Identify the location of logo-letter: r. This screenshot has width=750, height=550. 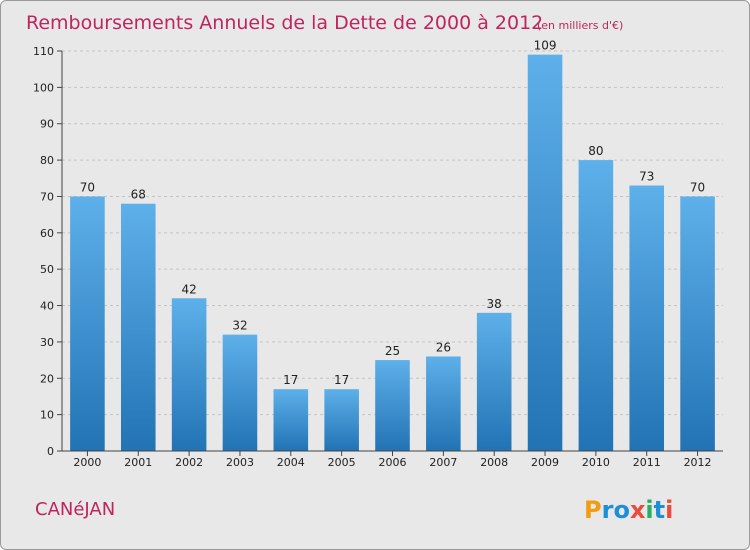
(608, 510).